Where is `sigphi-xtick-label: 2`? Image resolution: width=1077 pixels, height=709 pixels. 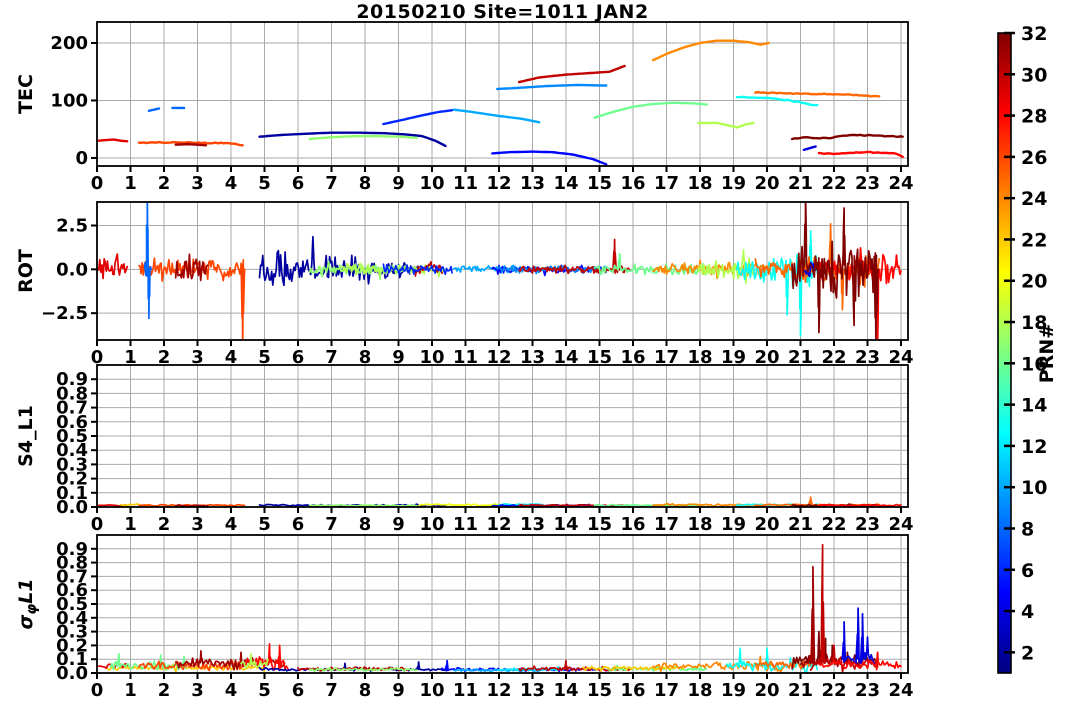
sigphi-xtick-label: 2 is located at coordinates (164, 690).